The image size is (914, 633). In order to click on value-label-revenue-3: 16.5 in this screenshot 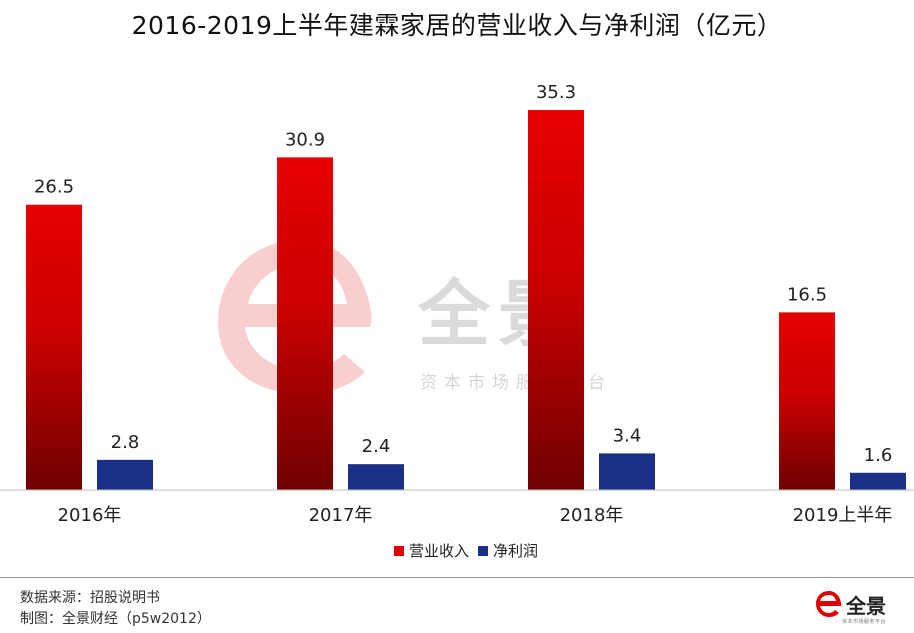, I will do `click(807, 294)`.